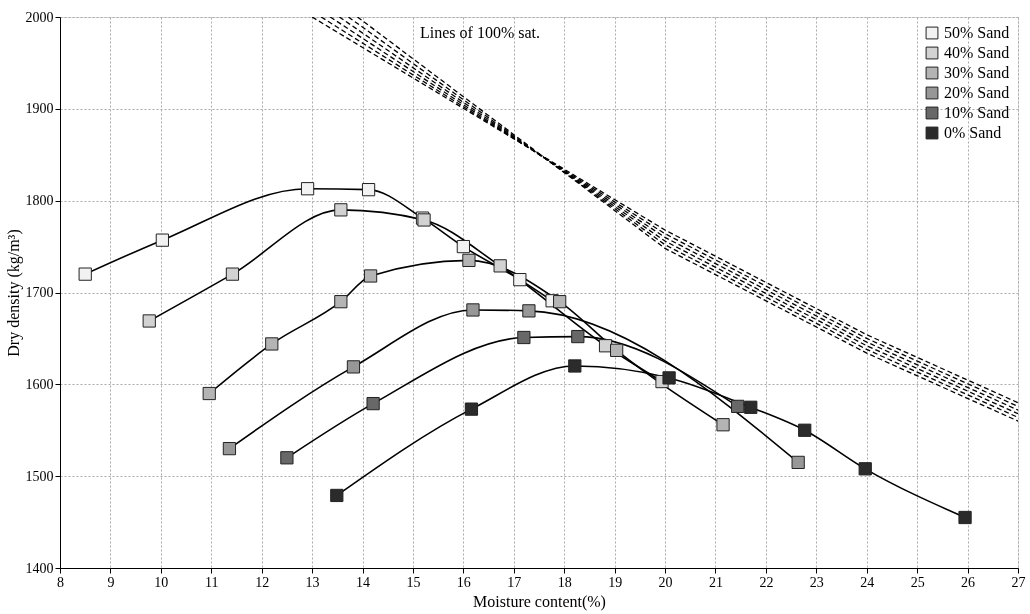 This screenshot has height=614, width=1030. I want to click on x-tick-label: 13, so click(312, 582).